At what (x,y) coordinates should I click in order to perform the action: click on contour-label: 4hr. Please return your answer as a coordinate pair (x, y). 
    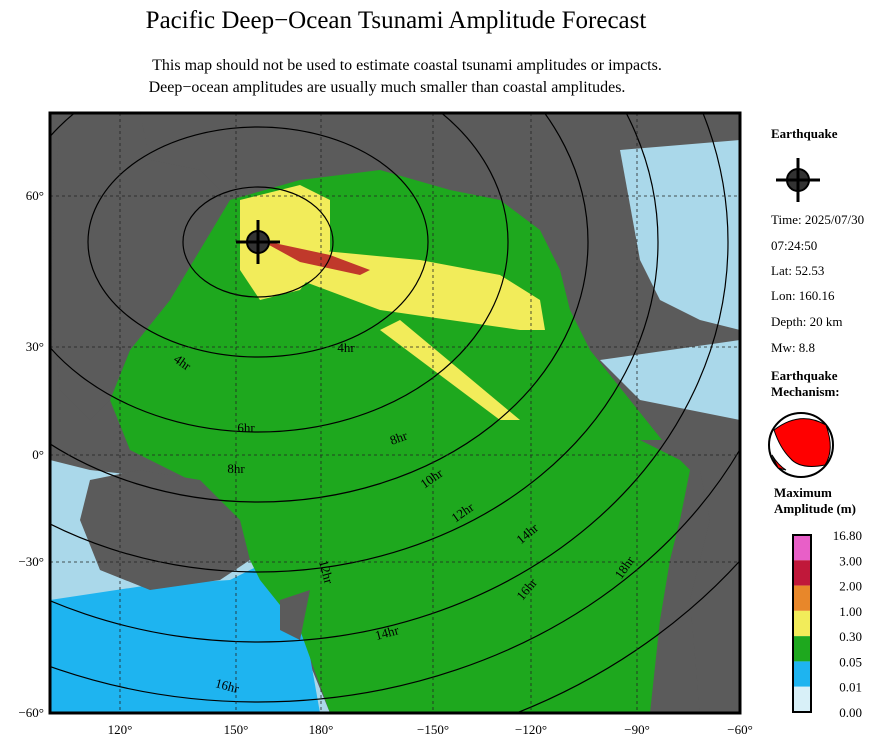
    Looking at the image, I should click on (346, 347).